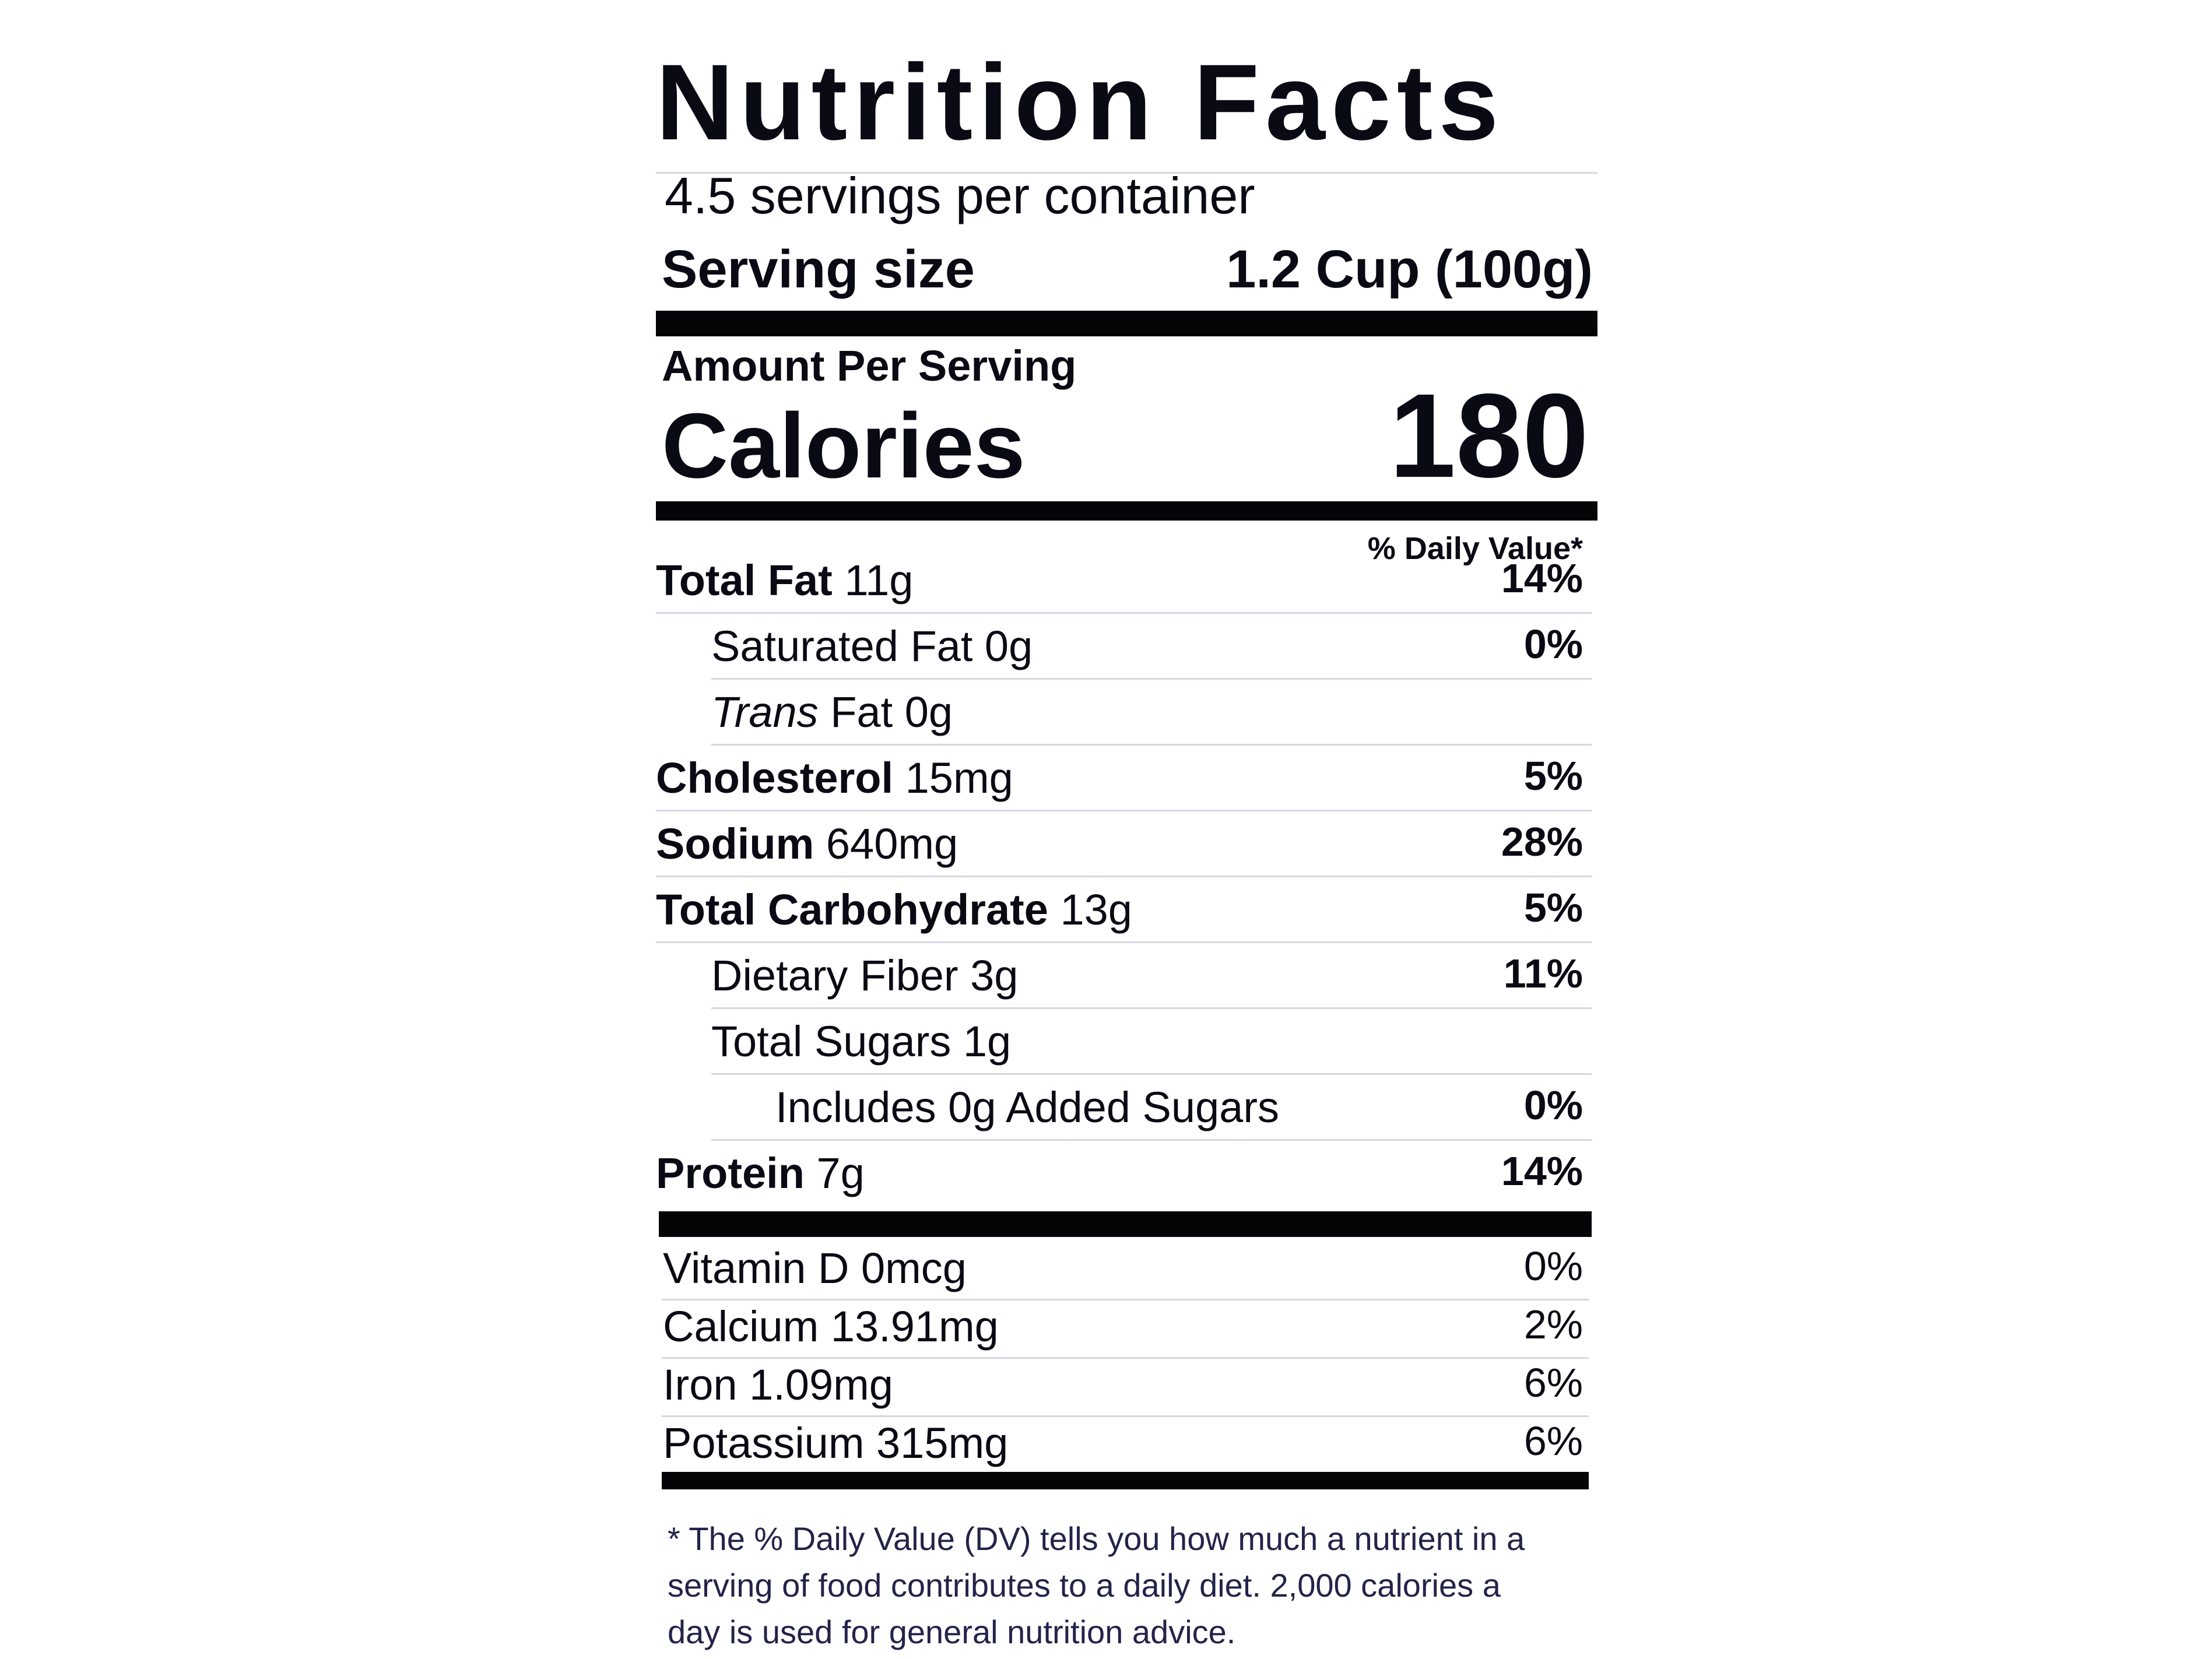 The height and width of the screenshot is (1659, 2212). I want to click on vitamin-row: Vitamin D 0mcg 0%, so click(1124, 1268).